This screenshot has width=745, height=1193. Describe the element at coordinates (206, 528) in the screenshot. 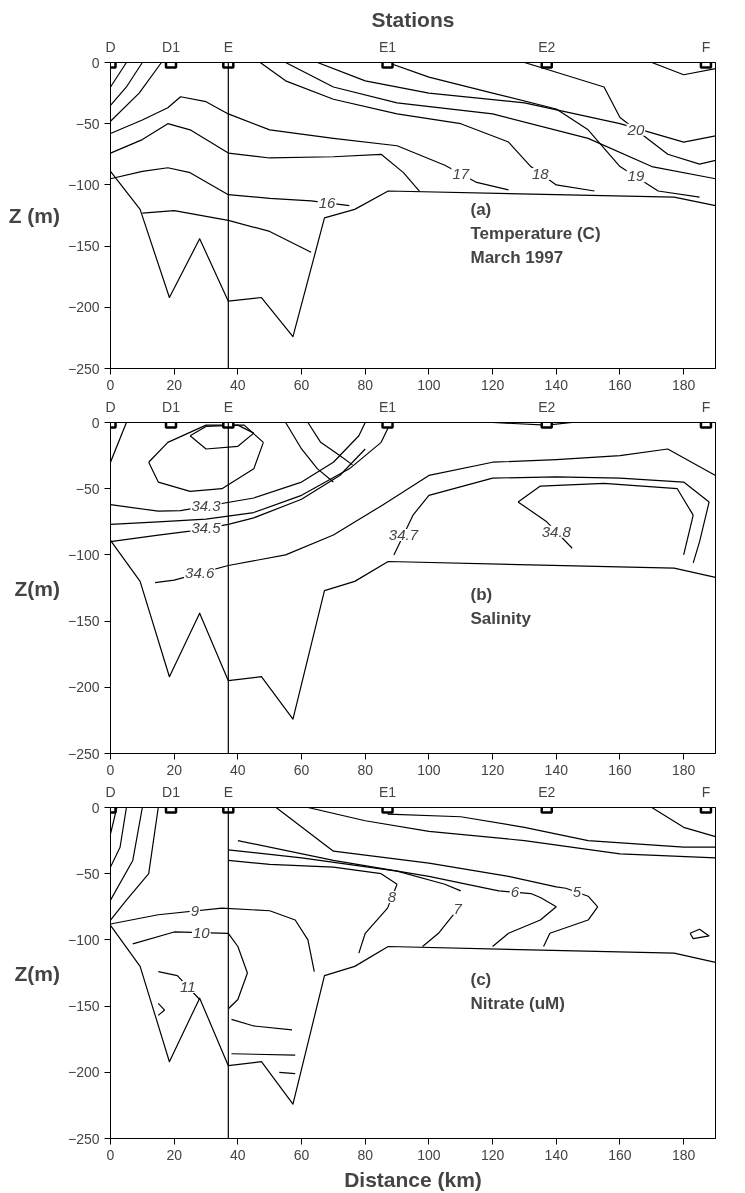

I see `annotation: 34.5` at that location.